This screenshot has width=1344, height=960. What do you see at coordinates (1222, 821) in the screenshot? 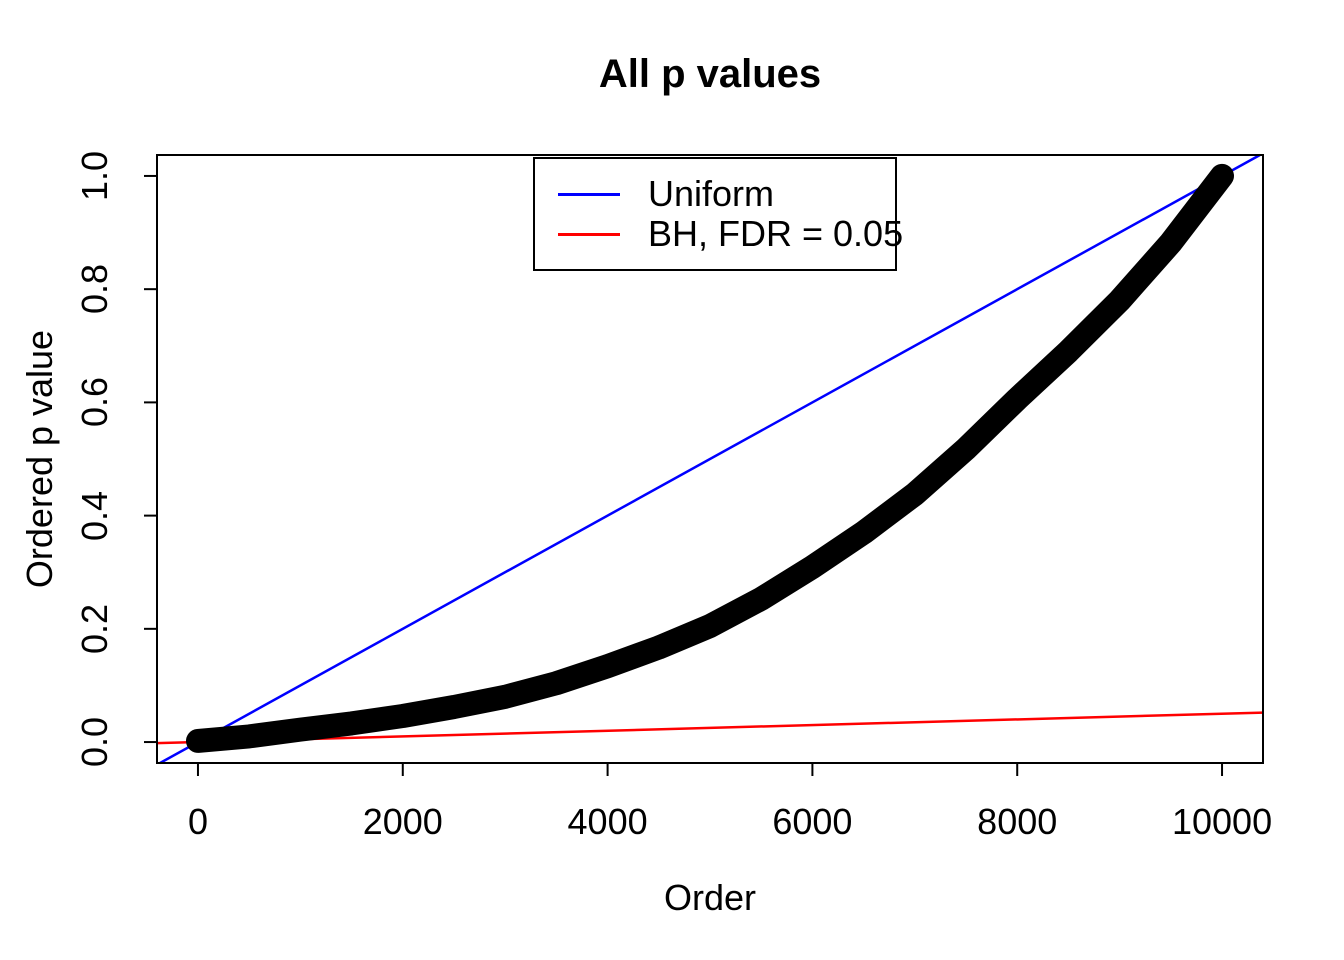
I see `x-tick-label: 10000` at bounding box center [1222, 821].